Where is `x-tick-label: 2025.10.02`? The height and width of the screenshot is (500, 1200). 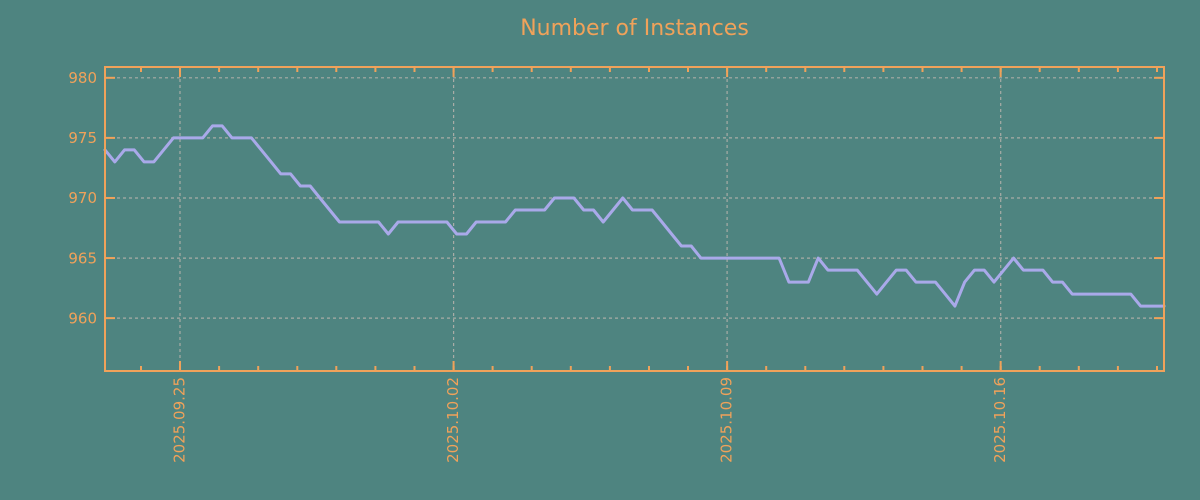
x-tick-label: 2025.10.02 is located at coordinates (453, 420).